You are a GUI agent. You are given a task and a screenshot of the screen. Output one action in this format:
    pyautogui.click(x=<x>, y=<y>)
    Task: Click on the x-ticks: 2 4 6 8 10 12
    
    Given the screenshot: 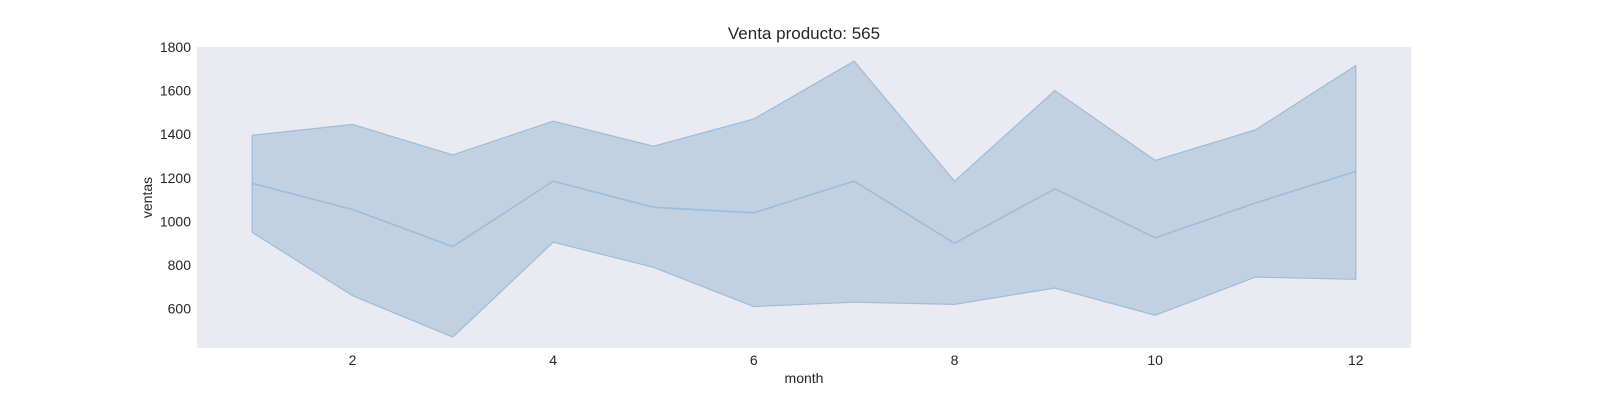 What is the action you would take?
    pyautogui.click(x=856, y=360)
    